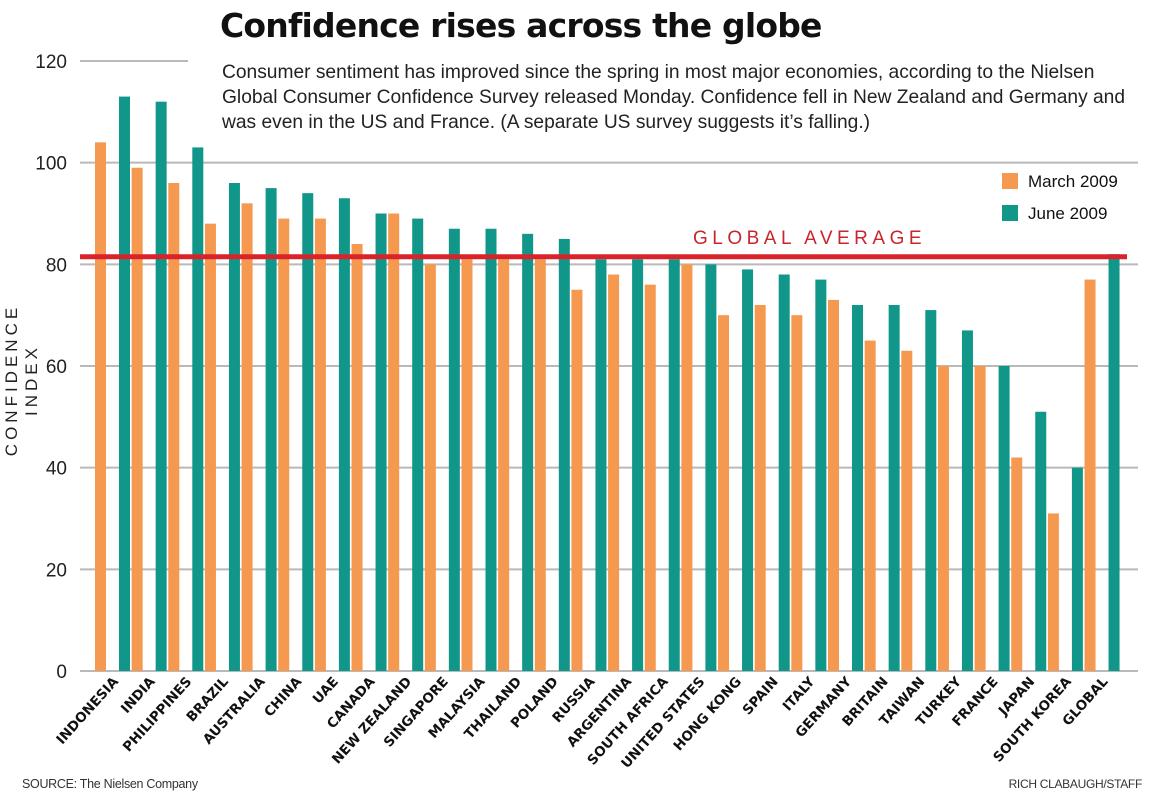 Image resolution: width=1156 pixels, height=800 pixels. Describe the element at coordinates (344, 434) in the screenshot. I see `bar-uae-june` at that location.